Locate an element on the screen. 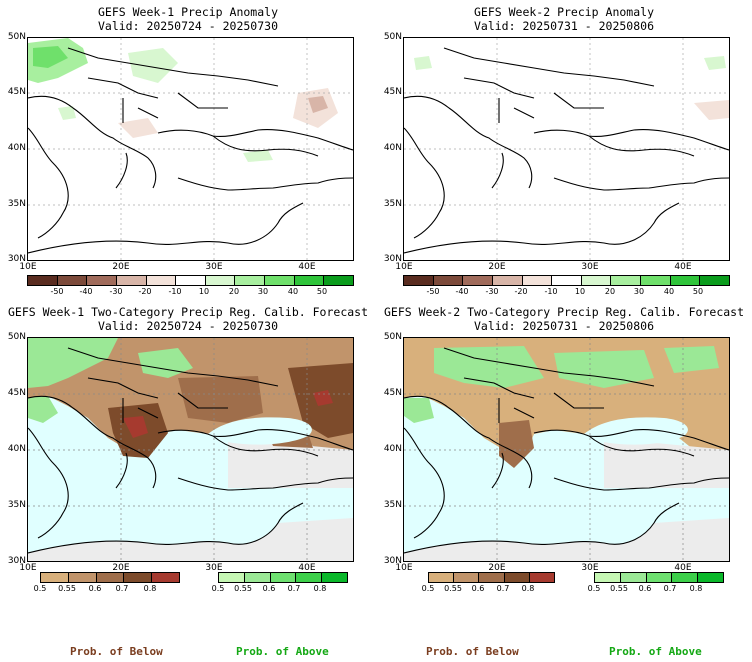 The height and width of the screenshot is (662, 752). legend-label: -50 is located at coordinates (57, 291).